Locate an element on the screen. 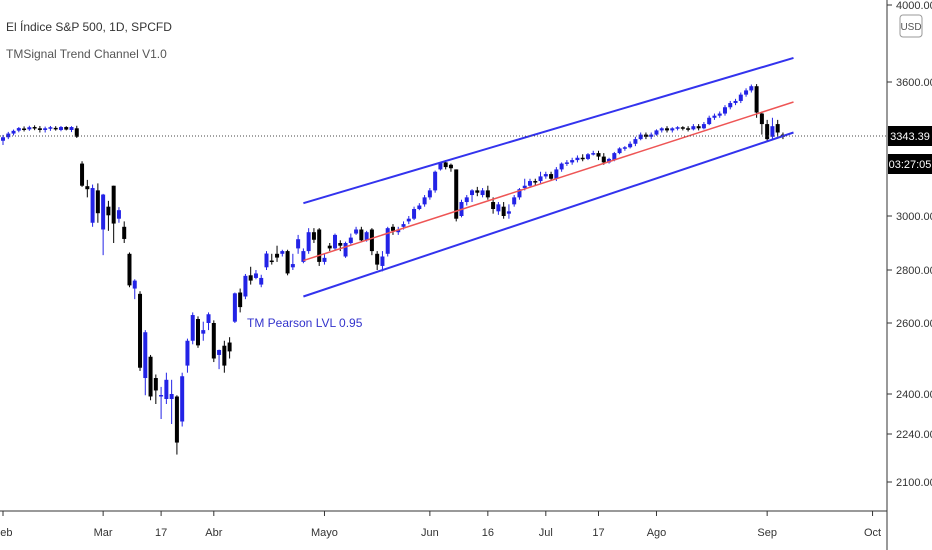 The image size is (932, 550). channel-upper-line is located at coordinates (548, 130).